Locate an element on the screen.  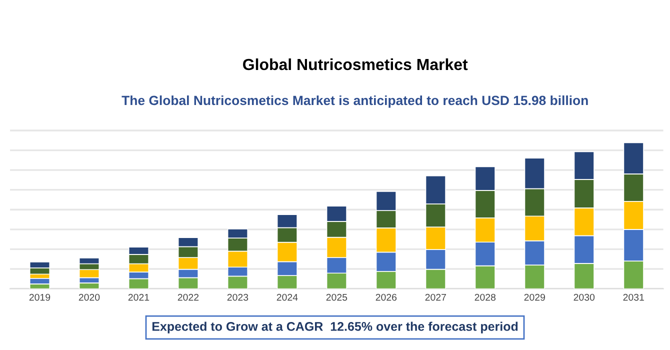
text: Expected to Grow at a CAGR 12.65% over the forecast period is located at coordinates (335, 328).